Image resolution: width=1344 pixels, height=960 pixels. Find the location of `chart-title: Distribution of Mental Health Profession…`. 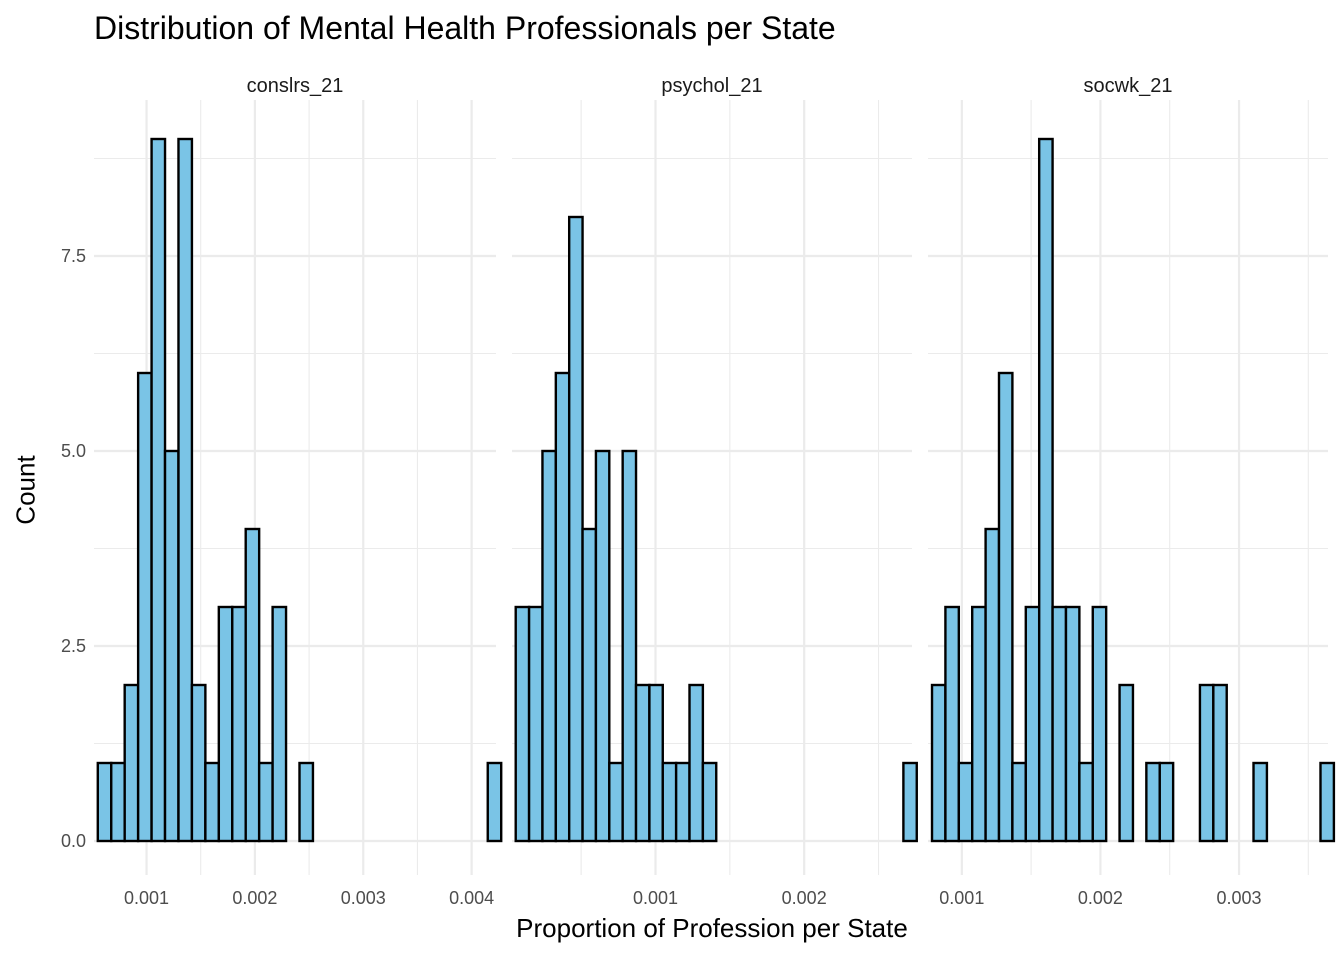

chart-title: Distribution of Mental Health Profession… is located at coordinates (465, 28).